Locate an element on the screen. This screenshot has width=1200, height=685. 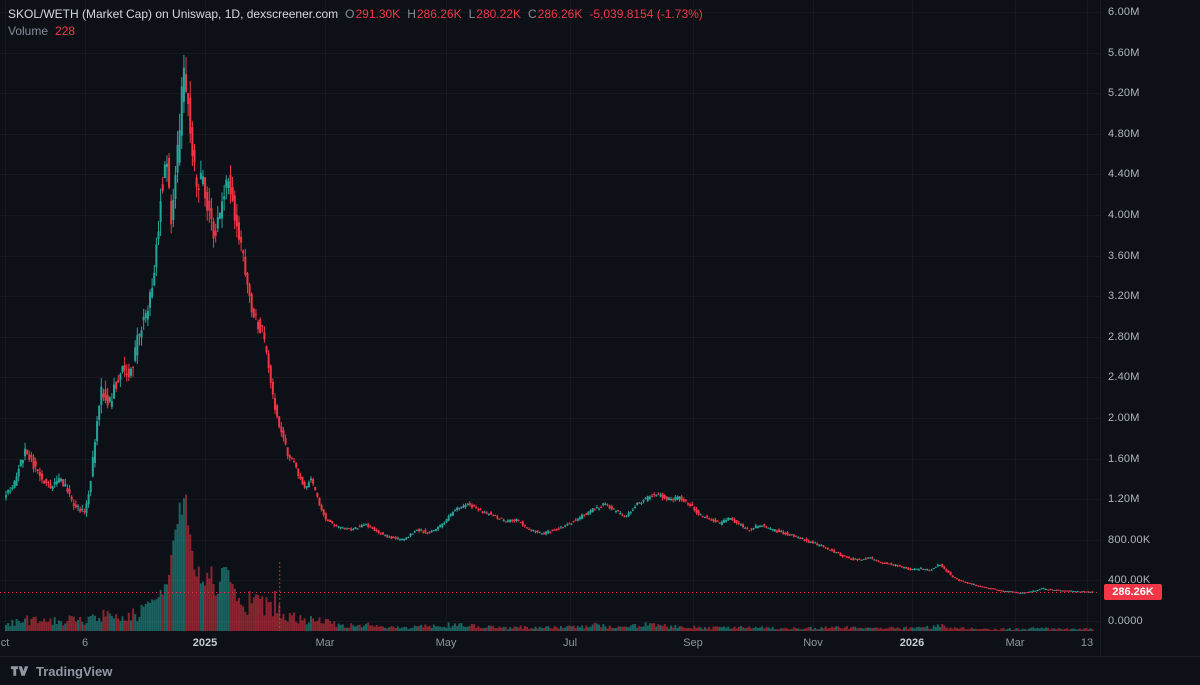
price-tick-label: 4.00M is located at coordinates (1124, 215).